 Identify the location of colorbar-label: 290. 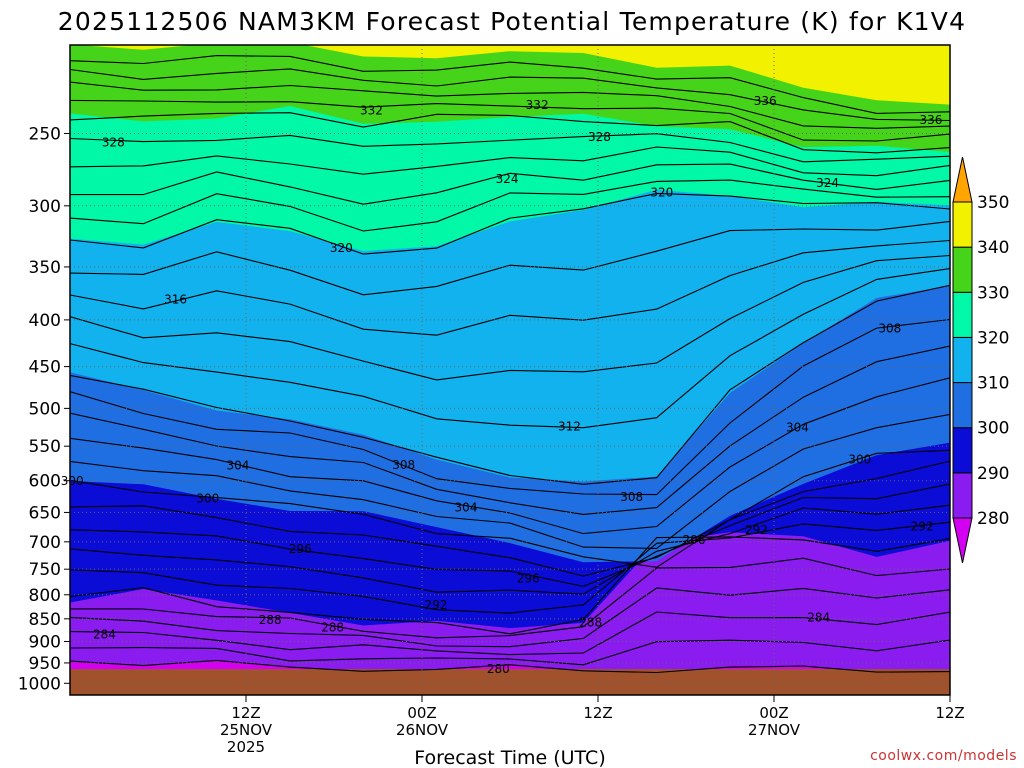
(993, 474).